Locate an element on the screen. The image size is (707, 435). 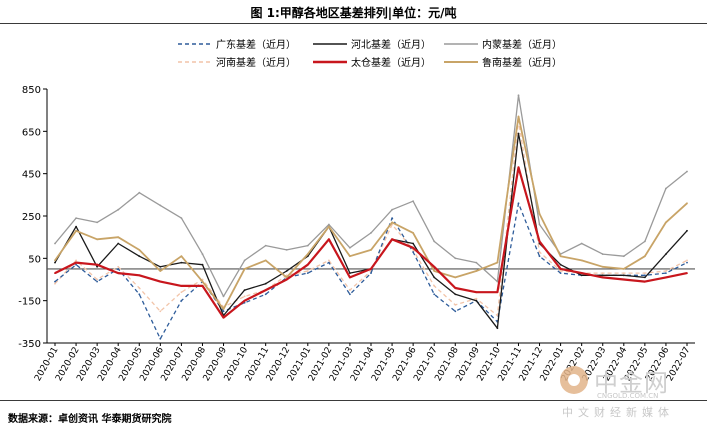
data-source: 数据来源：卓创资讯 华泰期货研究院 is located at coordinates (90, 419).